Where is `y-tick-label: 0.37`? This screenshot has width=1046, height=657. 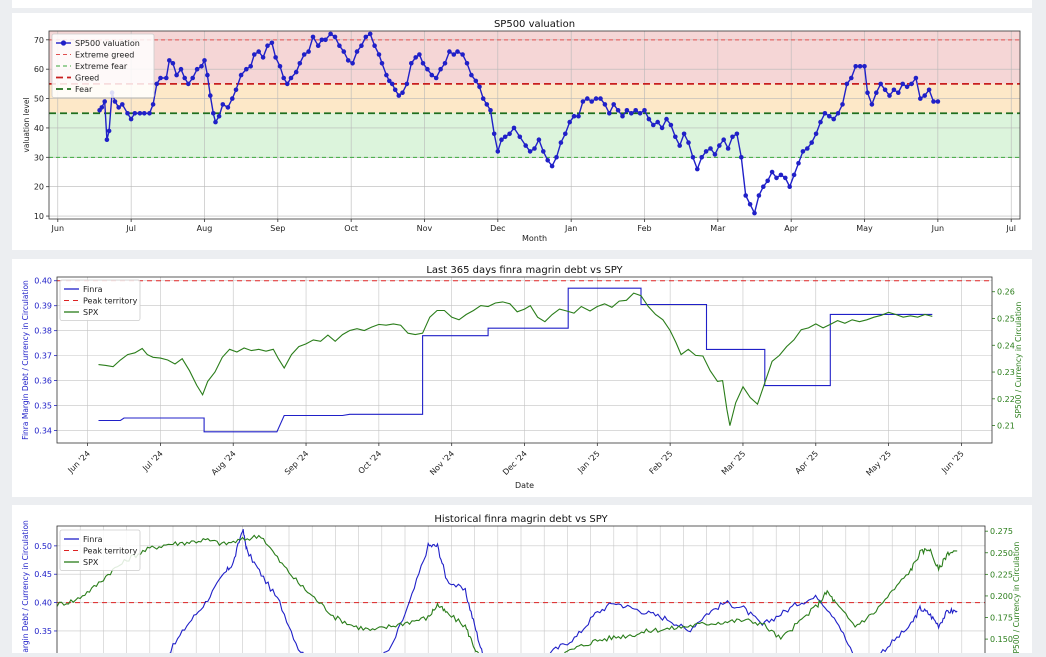 y-tick-label: 0.37 is located at coordinates (43, 356).